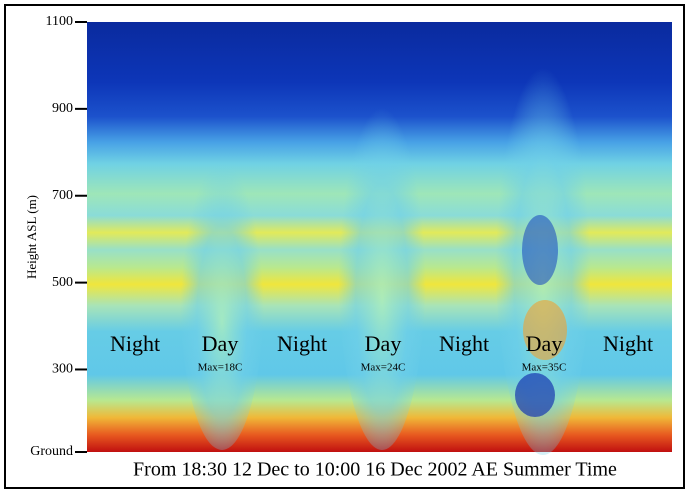 This screenshot has height=493, width=689. I want to click on y-tick-label: 900, so click(62, 108).